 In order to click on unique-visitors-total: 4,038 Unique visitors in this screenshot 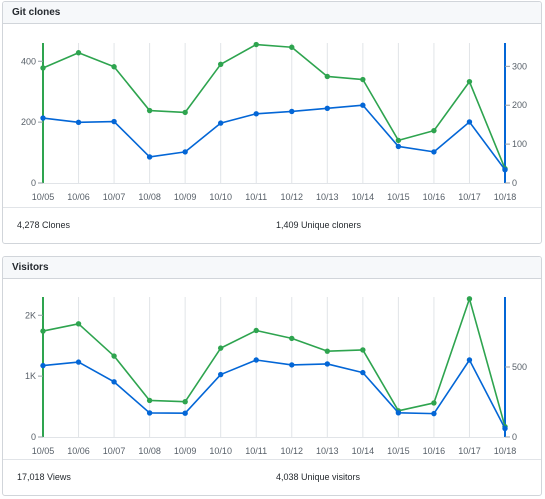, I will do `click(318, 477)`.